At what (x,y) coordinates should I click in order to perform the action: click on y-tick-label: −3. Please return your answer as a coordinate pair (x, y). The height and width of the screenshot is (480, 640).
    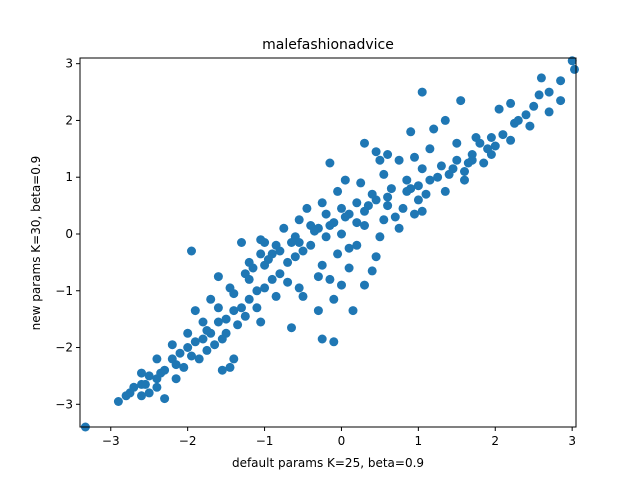
    Looking at the image, I should click on (64, 404).